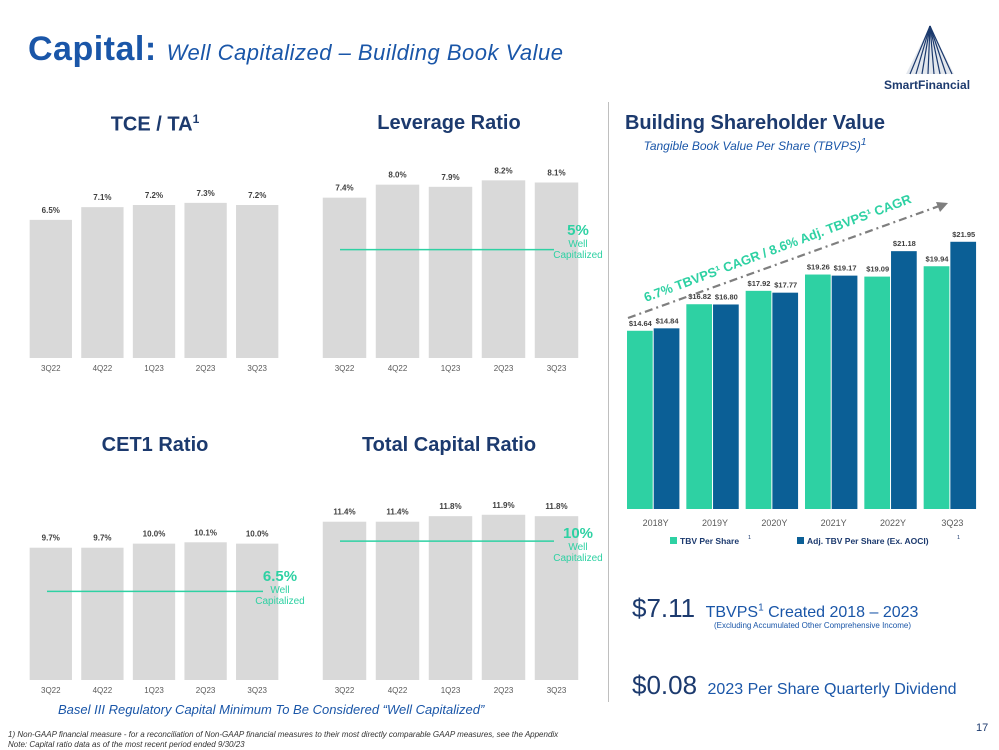 This screenshot has height=750, width=999. Describe the element at coordinates (578, 250) in the screenshot. I see `leverage-threshold-text: Well Capitalized` at that location.